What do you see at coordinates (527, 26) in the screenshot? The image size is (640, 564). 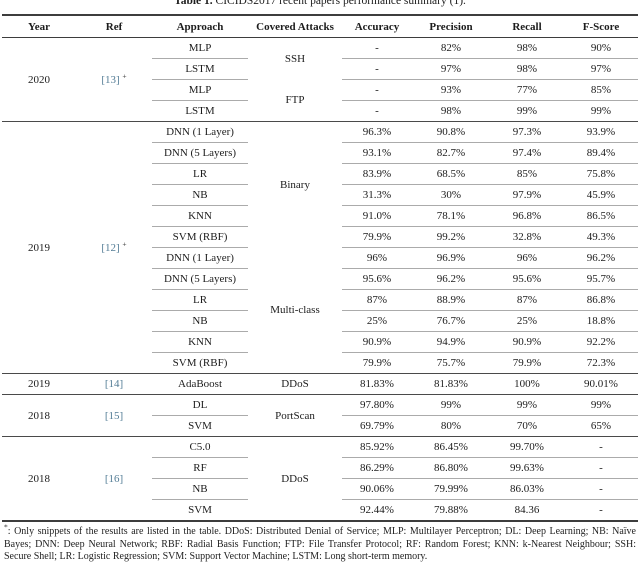 I see `column-header-recall: Recall` at bounding box center [527, 26].